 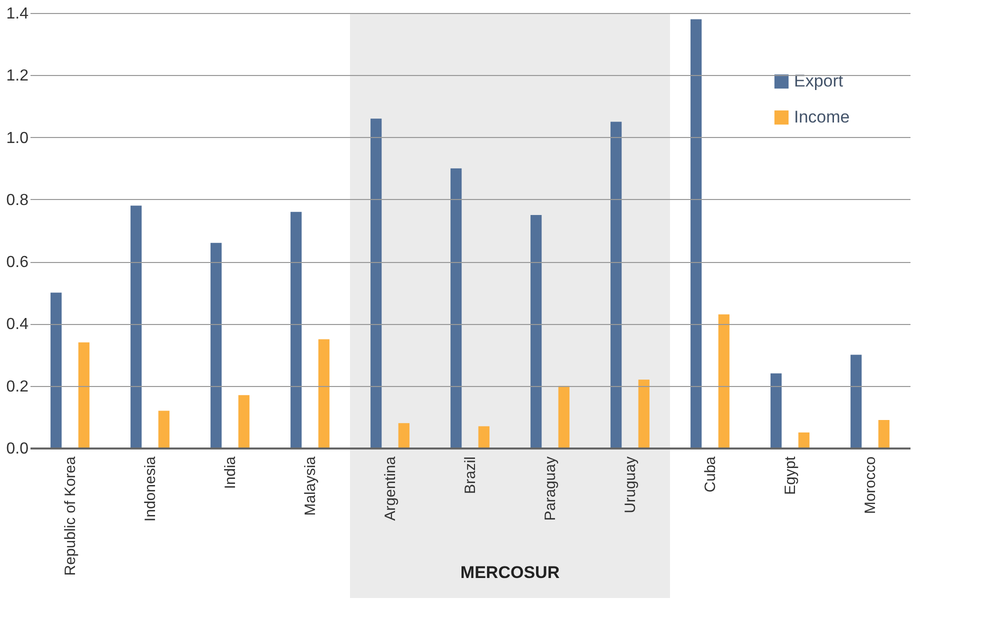 I want to click on x-tick-label: Paraguay, so click(x=550, y=488).